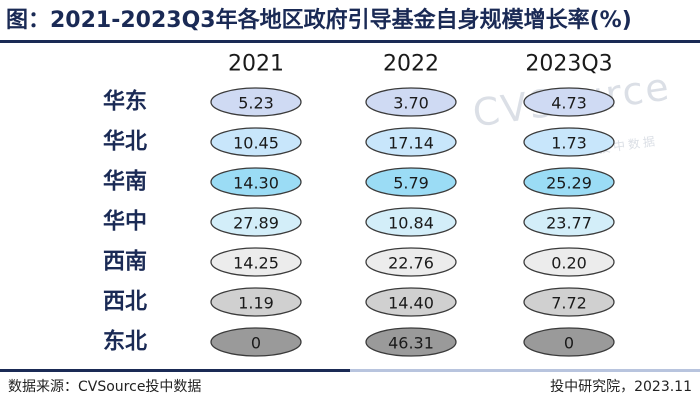  Describe the element at coordinates (125, 222) in the screenshot. I see `region-label: 华中` at that location.